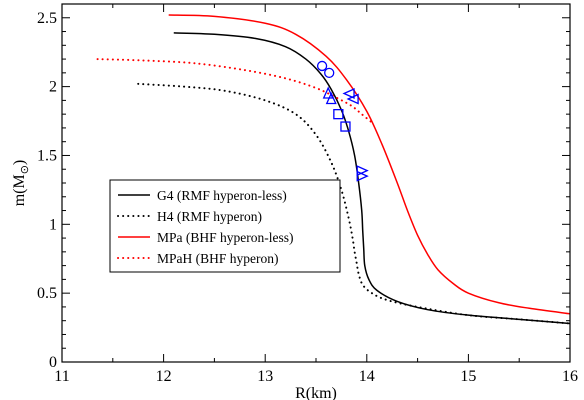 The width and height of the screenshot is (584, 400). I want to click on y-axis-label: m(M⊙), so click(21, 183).